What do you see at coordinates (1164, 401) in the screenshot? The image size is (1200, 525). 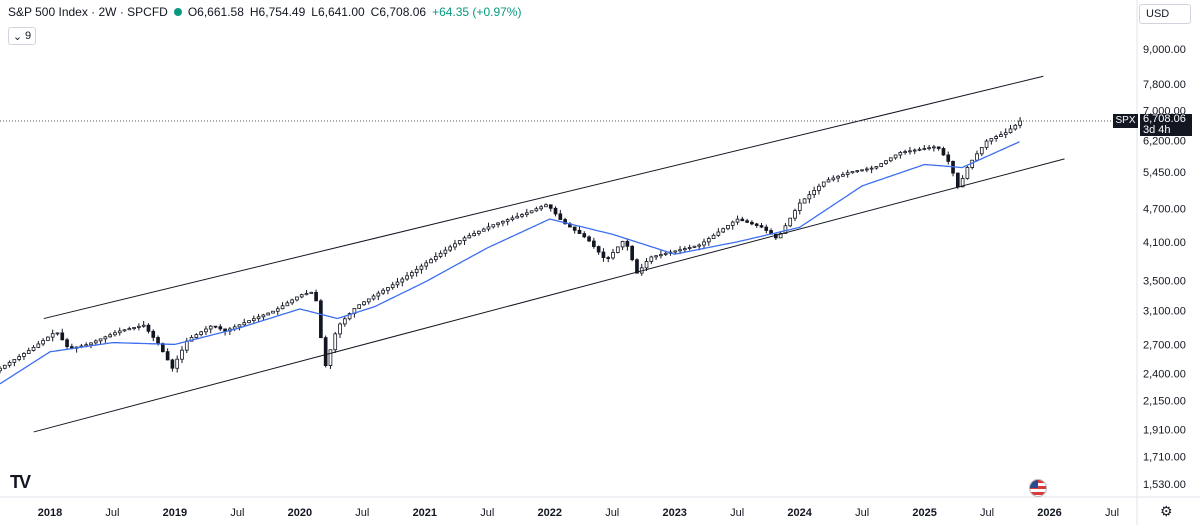 I see `y-tick-label: 2,150.00` at bounding box center [1164, 401].